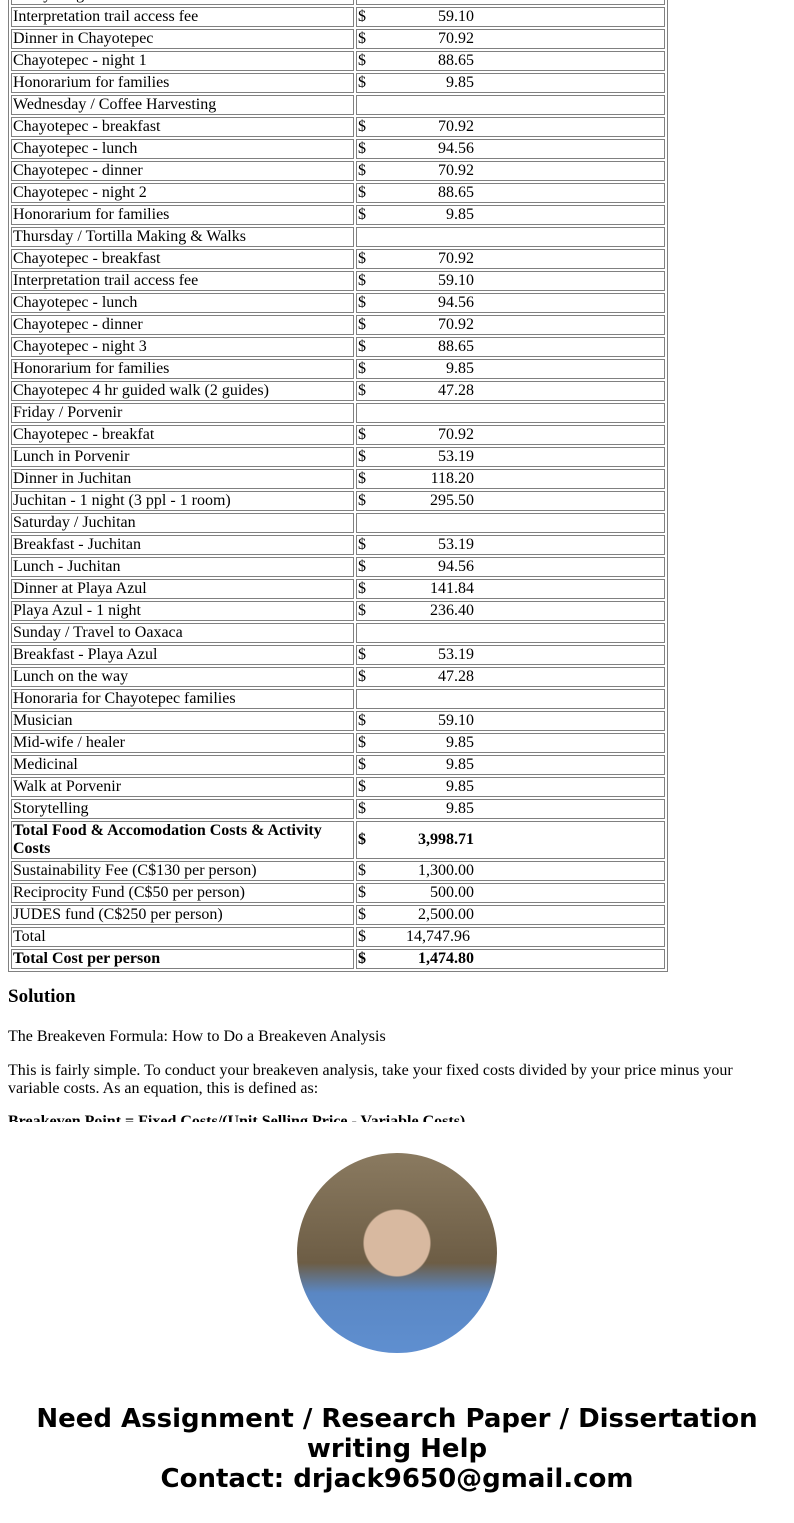  What do you see at coordinates (182, 237) in the screenshot?
I see `row-label: Thursday / Tortilla Making & Walks` at bounding box center [182, 237].